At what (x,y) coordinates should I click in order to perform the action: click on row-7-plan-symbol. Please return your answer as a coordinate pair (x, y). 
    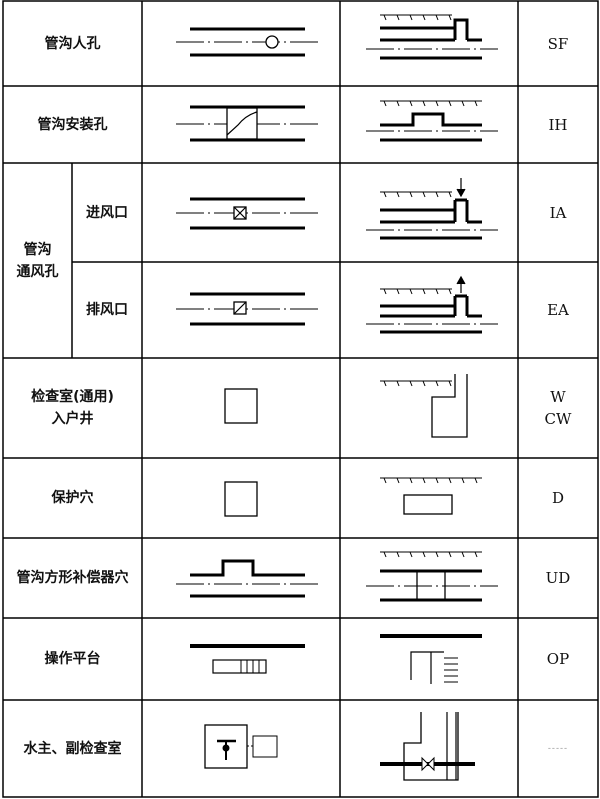
    Looking at the image, I should click on (248, 578).